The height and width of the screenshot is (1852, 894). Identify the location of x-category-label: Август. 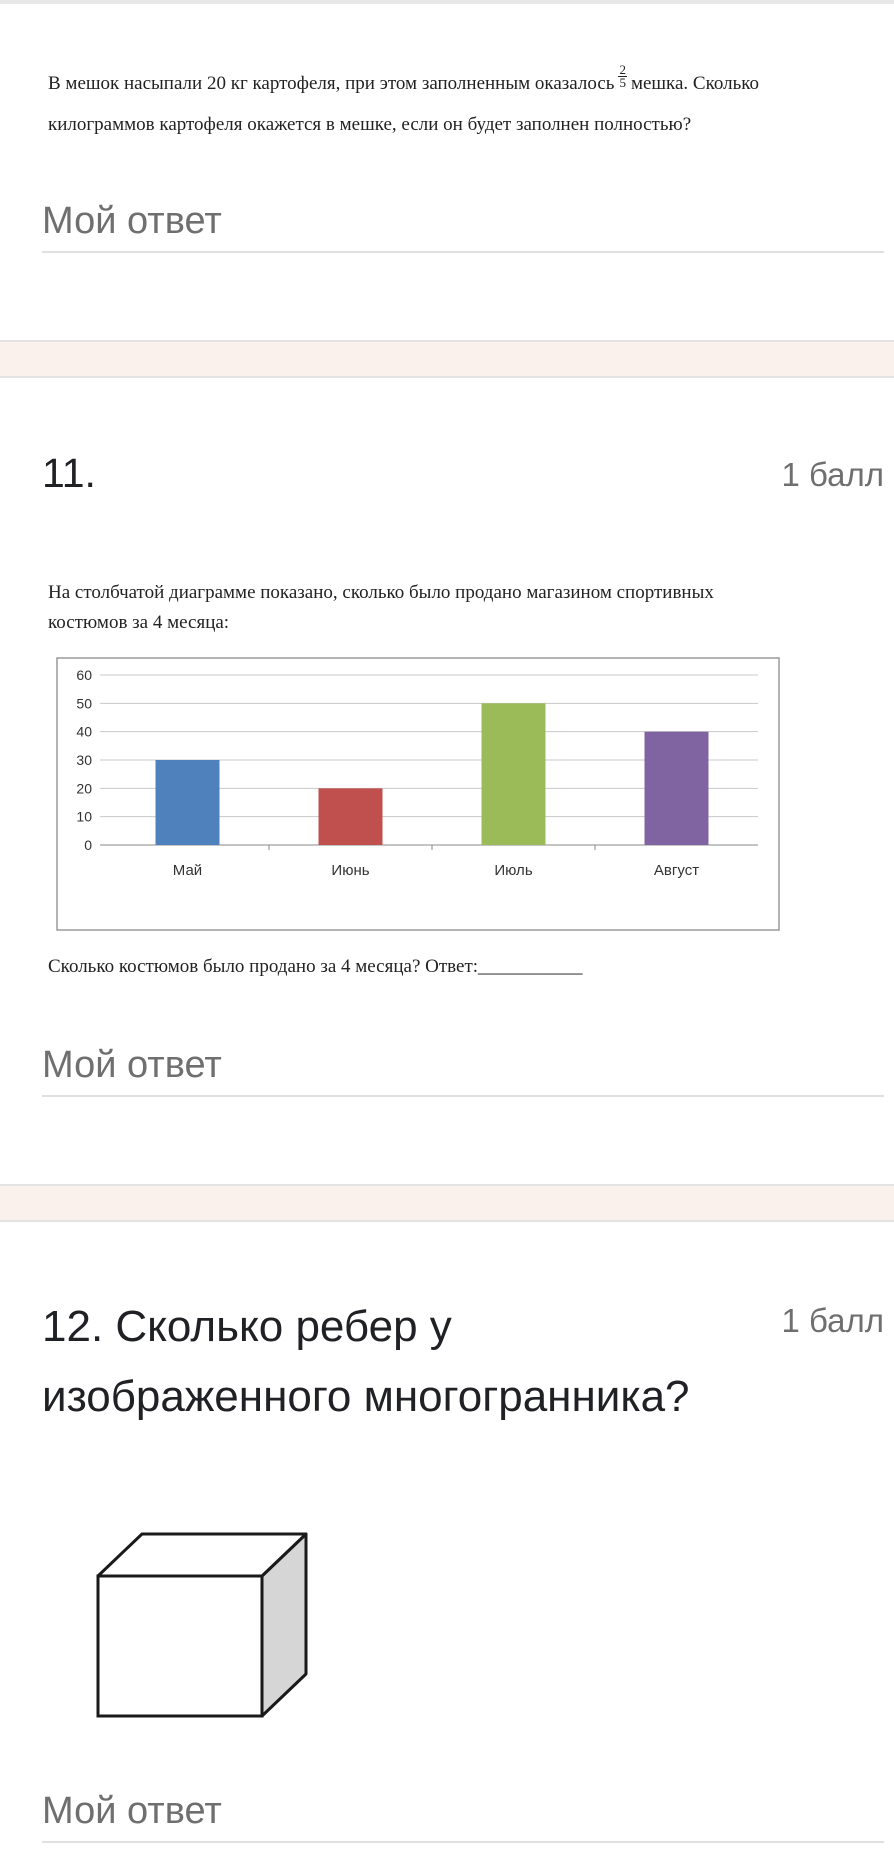
(676, 870).